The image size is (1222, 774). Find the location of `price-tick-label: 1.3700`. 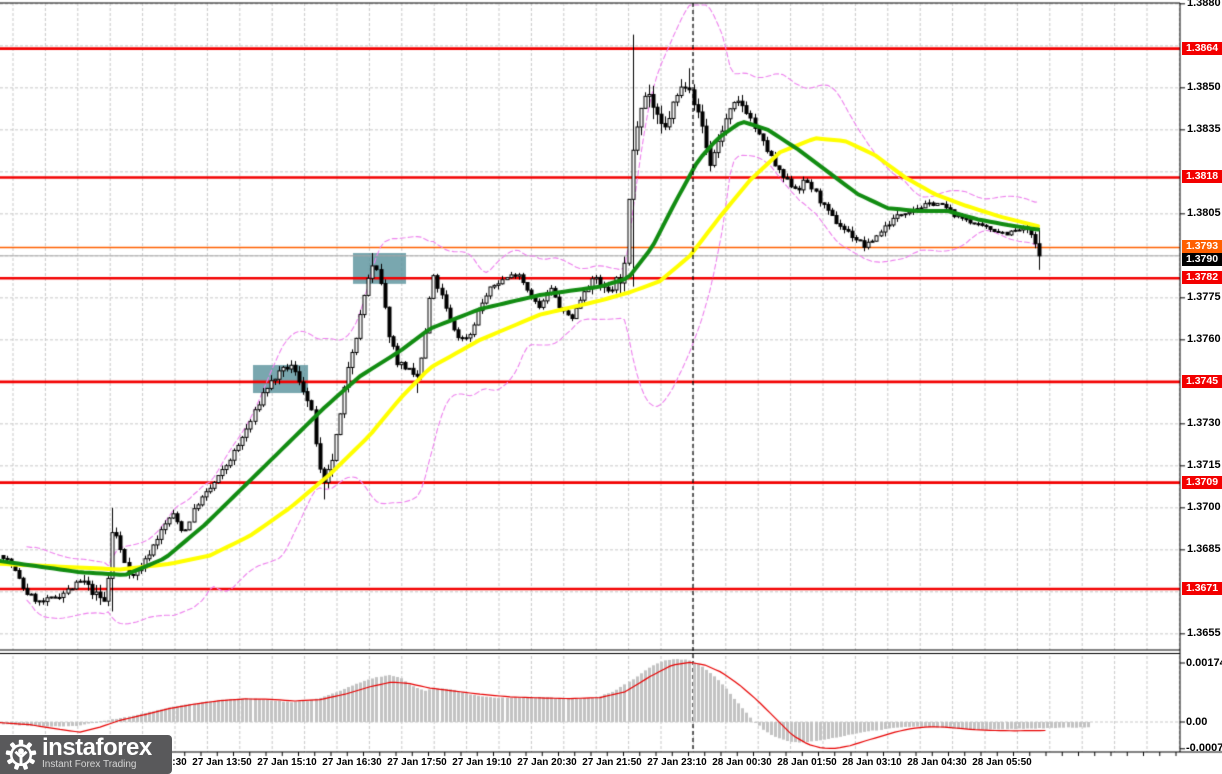

price-tick-label: 1.3700 is located at coordinates (1204, 507).